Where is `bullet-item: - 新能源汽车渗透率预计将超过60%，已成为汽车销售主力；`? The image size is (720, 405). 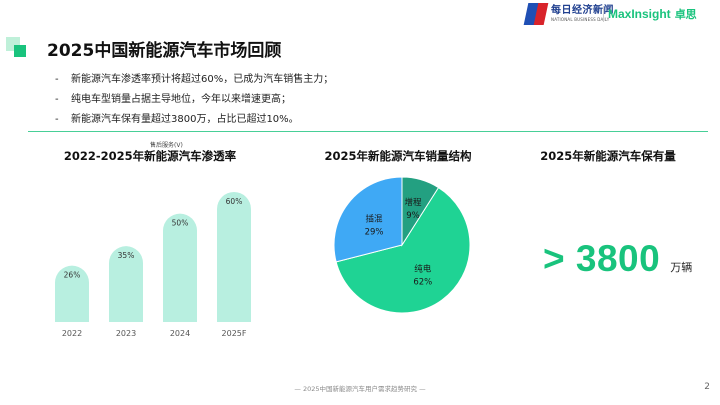 bullet-item: - 新能源汽车渗透率预计将超过60%，已成为汽车销售主力； is located at coordinates (194, 80).